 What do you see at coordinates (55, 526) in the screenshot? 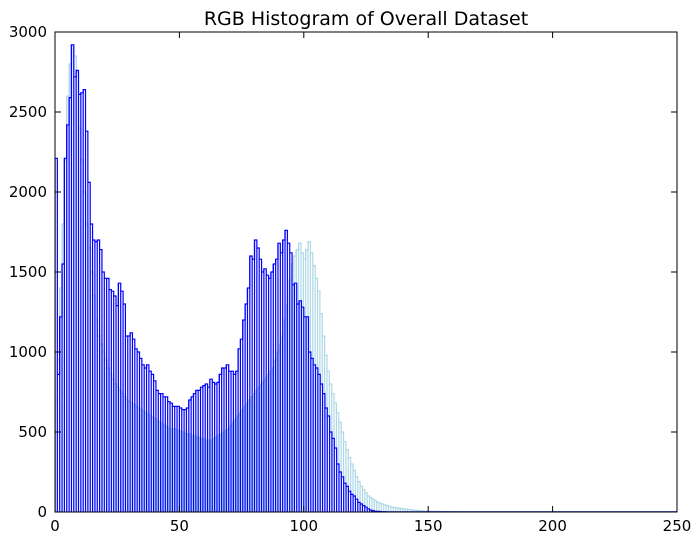
I see `x-tick-label: 0` at bounding box center [55, 526].